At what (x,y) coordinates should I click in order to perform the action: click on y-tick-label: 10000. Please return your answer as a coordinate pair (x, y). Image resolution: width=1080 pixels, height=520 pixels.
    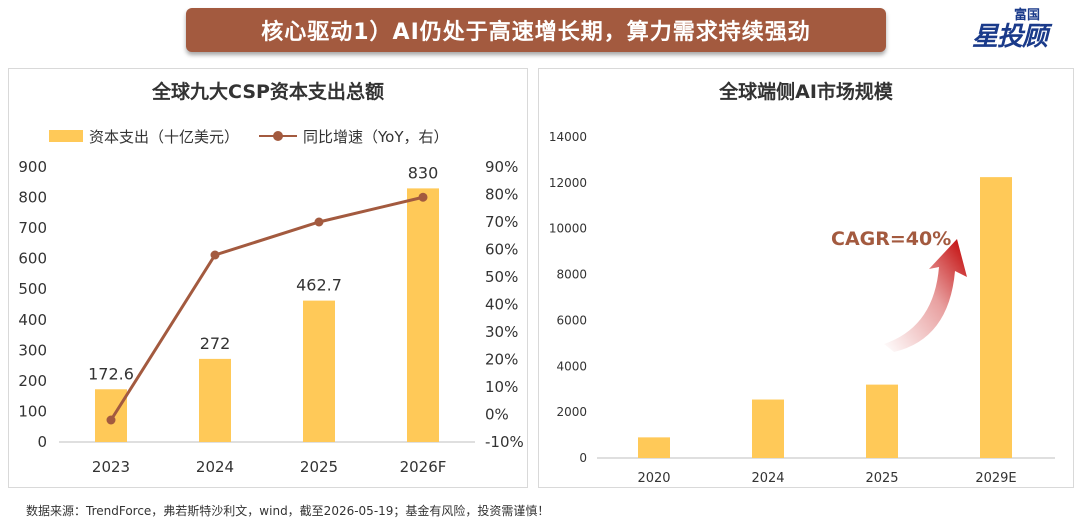
    Looking at the image, I should click on (568, 229).